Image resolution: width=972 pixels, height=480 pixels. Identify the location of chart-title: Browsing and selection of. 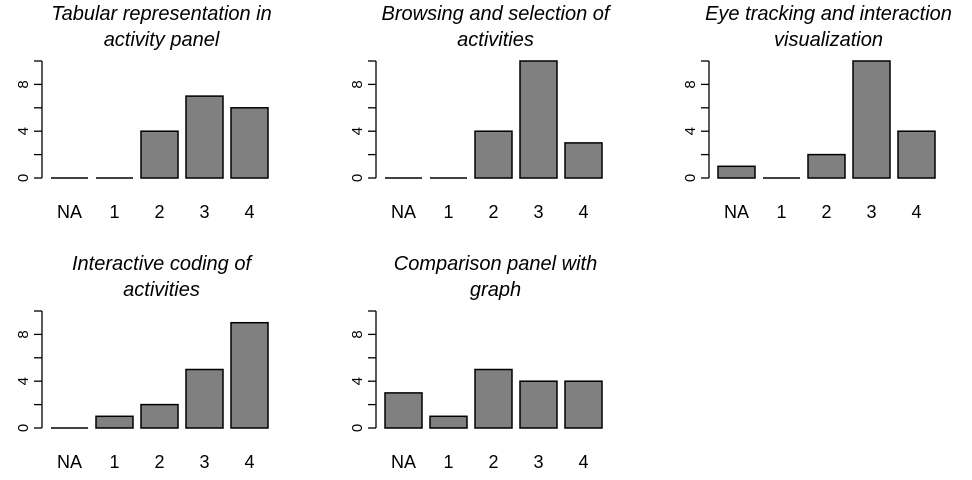
(497, 14).